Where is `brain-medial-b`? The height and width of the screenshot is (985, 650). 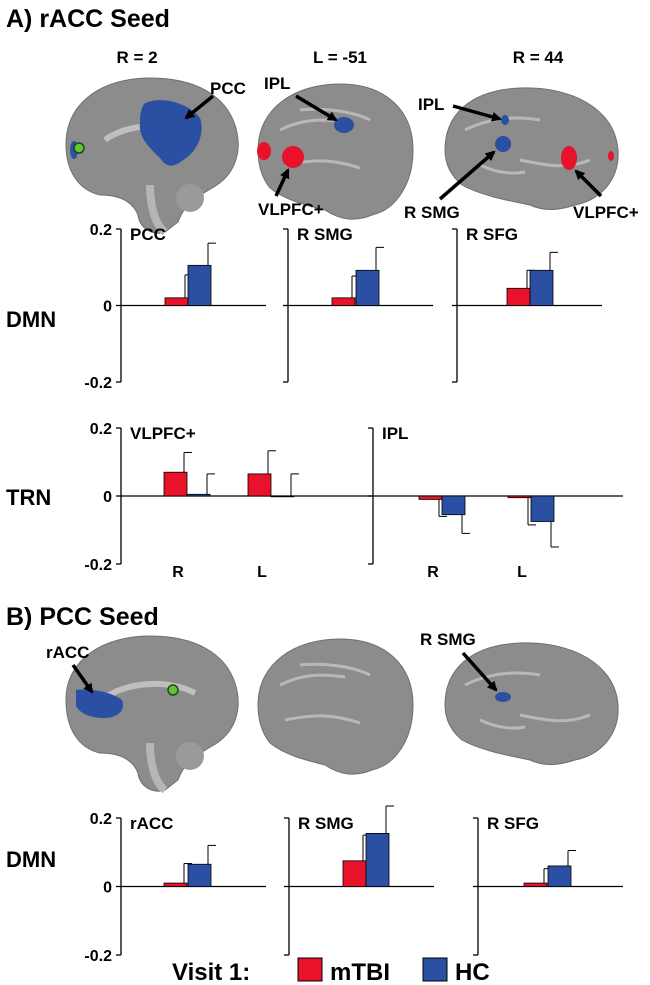 brain-medial-b is located at coordinates (152, 714).